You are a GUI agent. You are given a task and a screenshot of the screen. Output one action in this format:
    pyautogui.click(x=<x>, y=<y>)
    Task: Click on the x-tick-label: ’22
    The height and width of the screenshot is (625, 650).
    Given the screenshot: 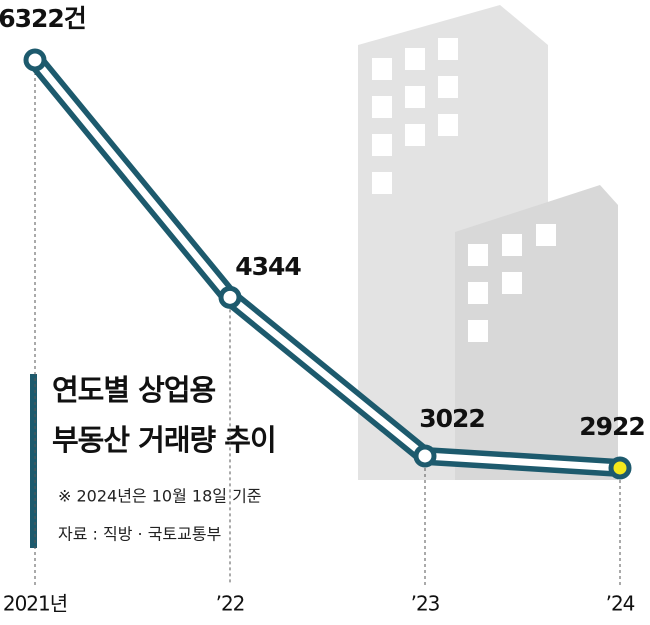 What is the action you would take?
    pyautogui.click(x=230, y=604)
    